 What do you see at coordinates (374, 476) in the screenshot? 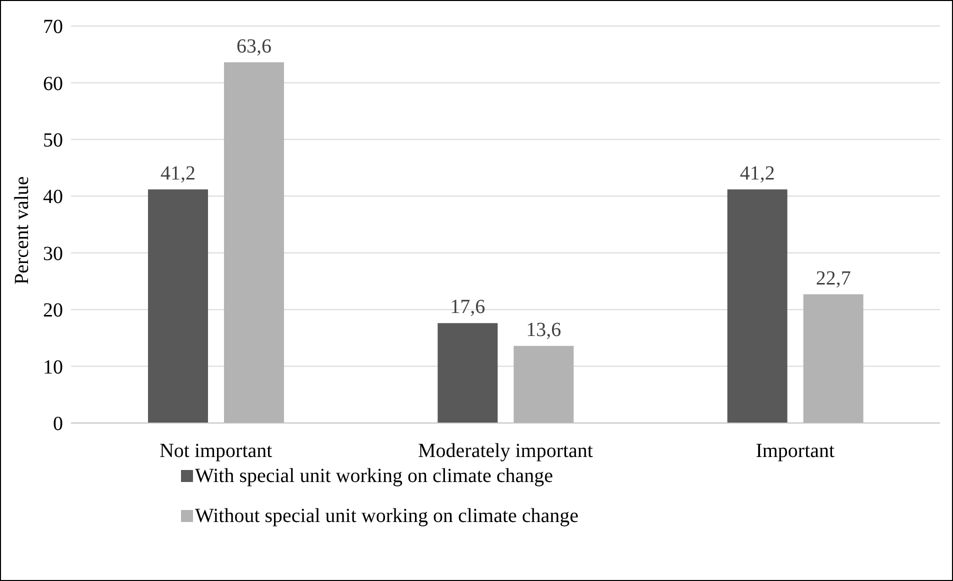
I see `legend-label: With special unit working on climate change` at bounding box center [374, 476].